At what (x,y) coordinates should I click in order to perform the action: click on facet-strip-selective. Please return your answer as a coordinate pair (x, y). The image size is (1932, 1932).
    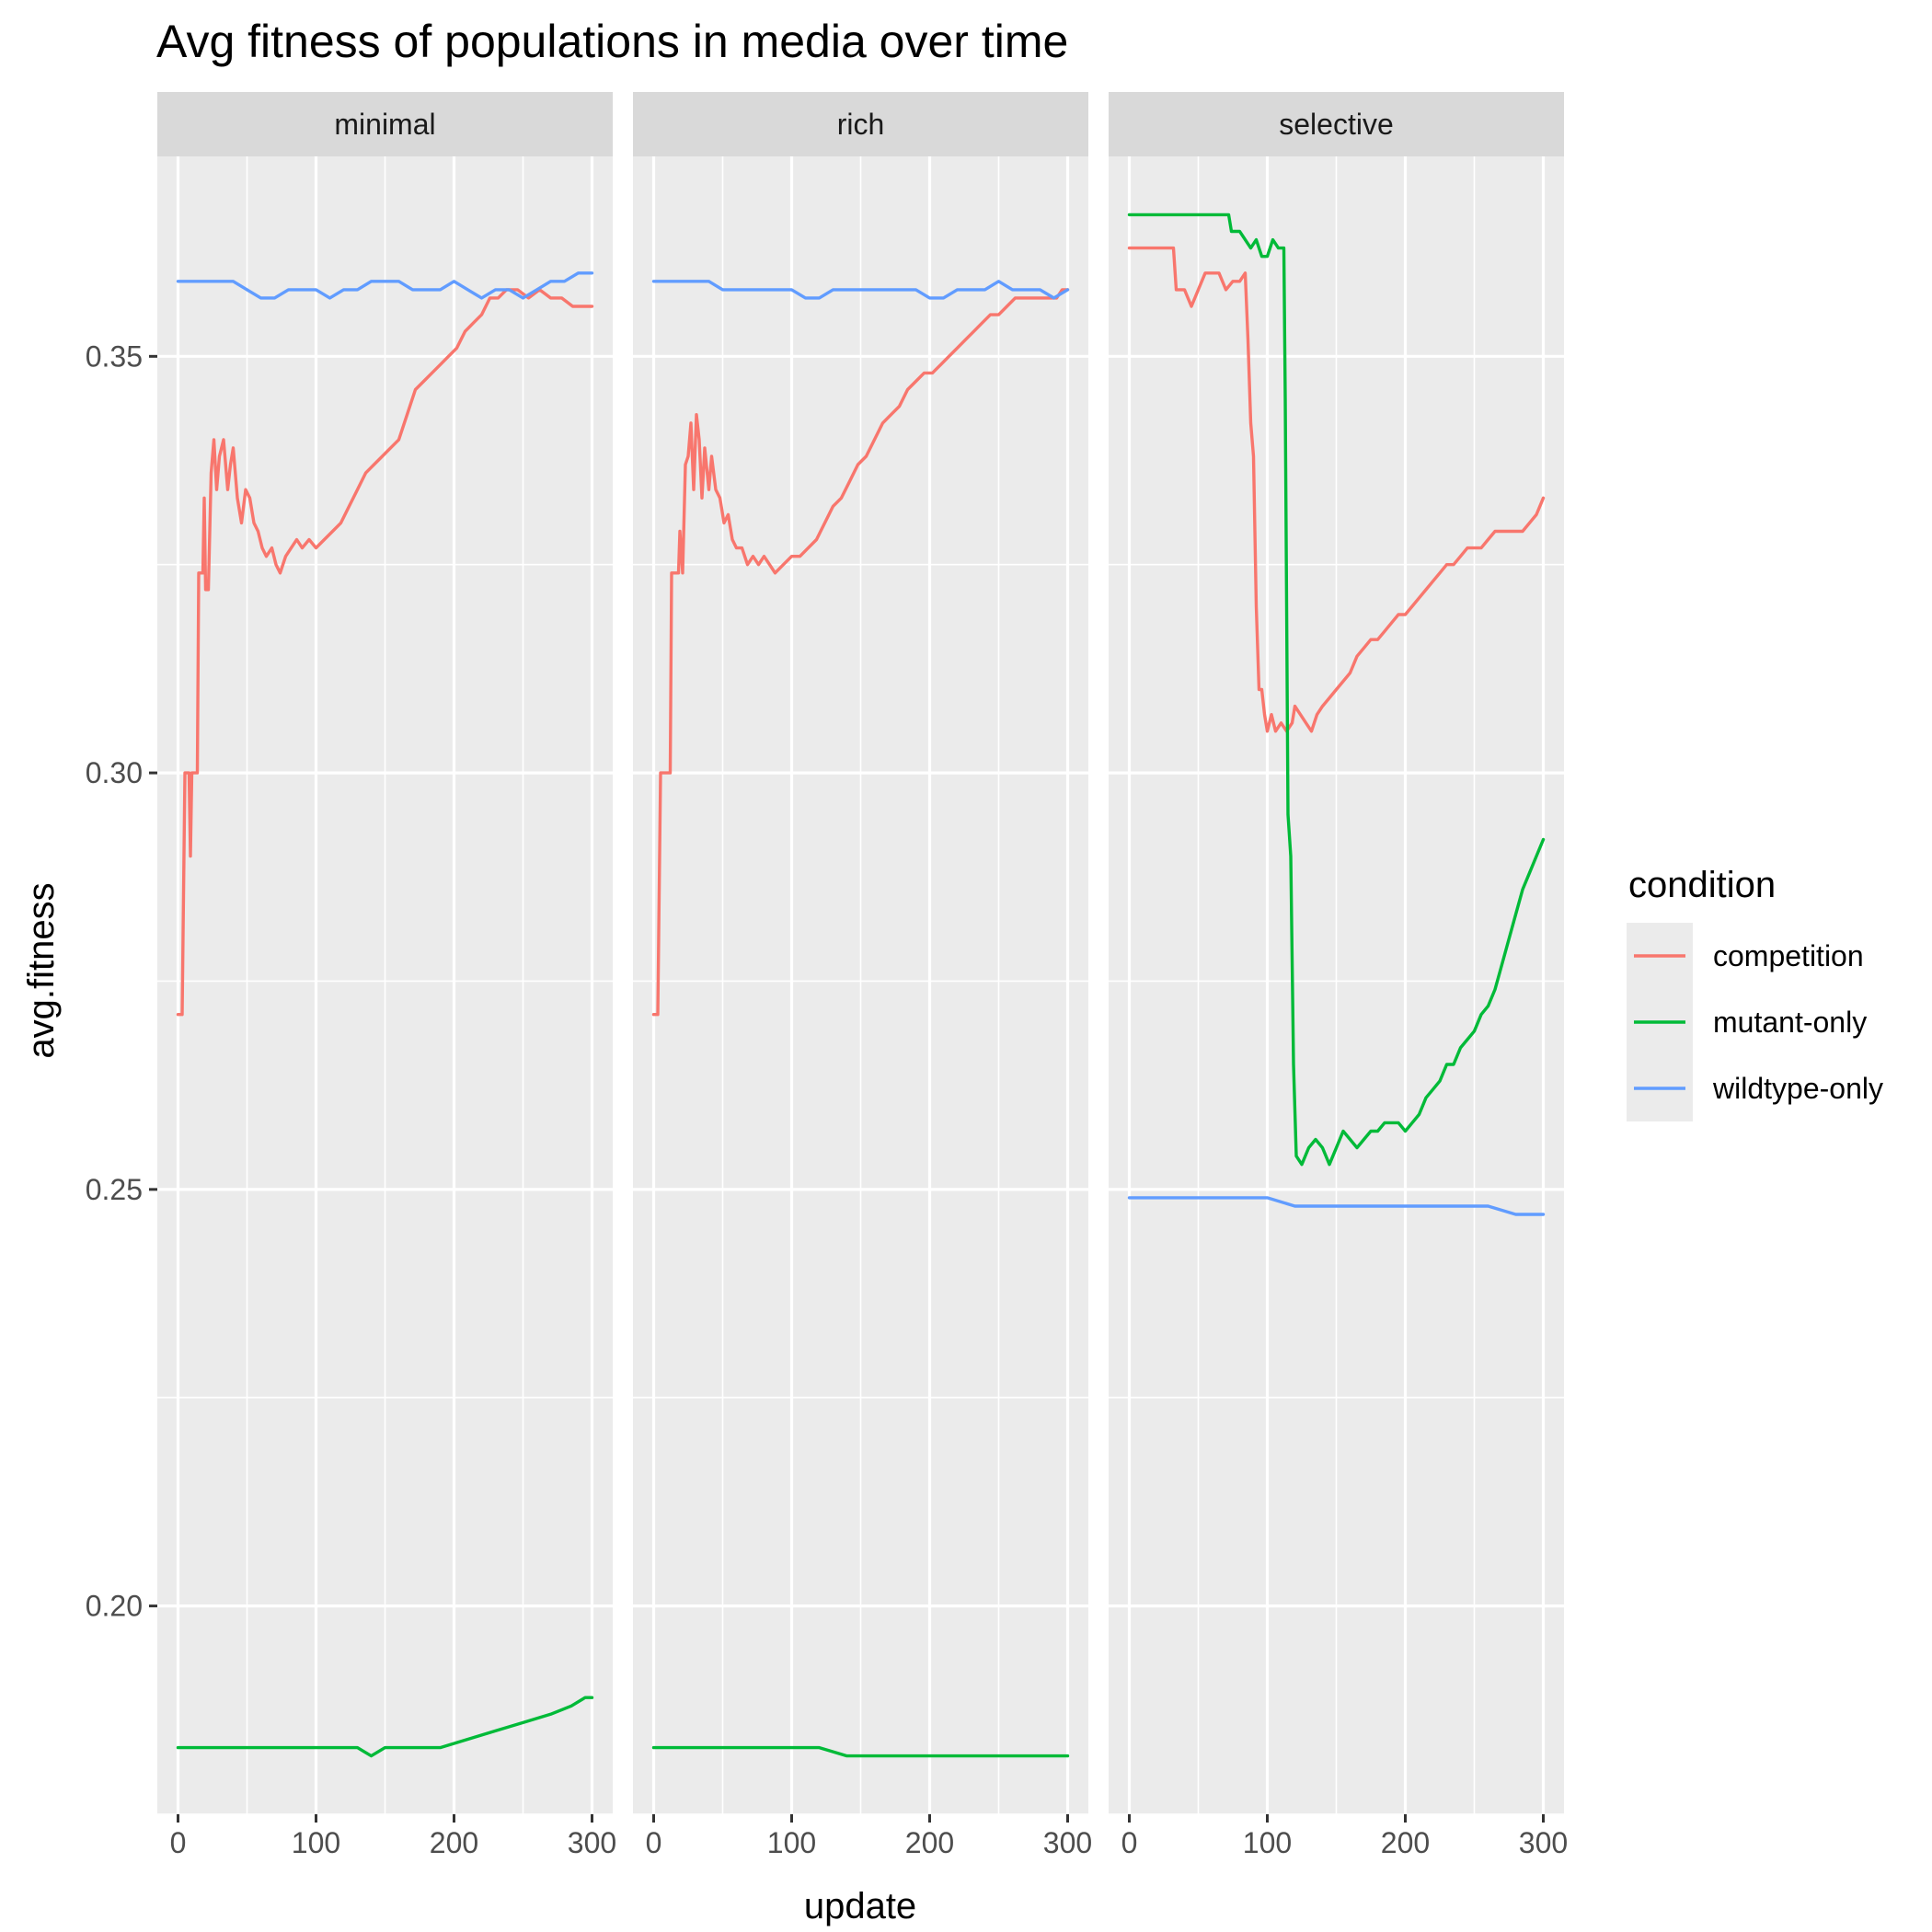
    Looking at the image, I should click on (1336, 124).